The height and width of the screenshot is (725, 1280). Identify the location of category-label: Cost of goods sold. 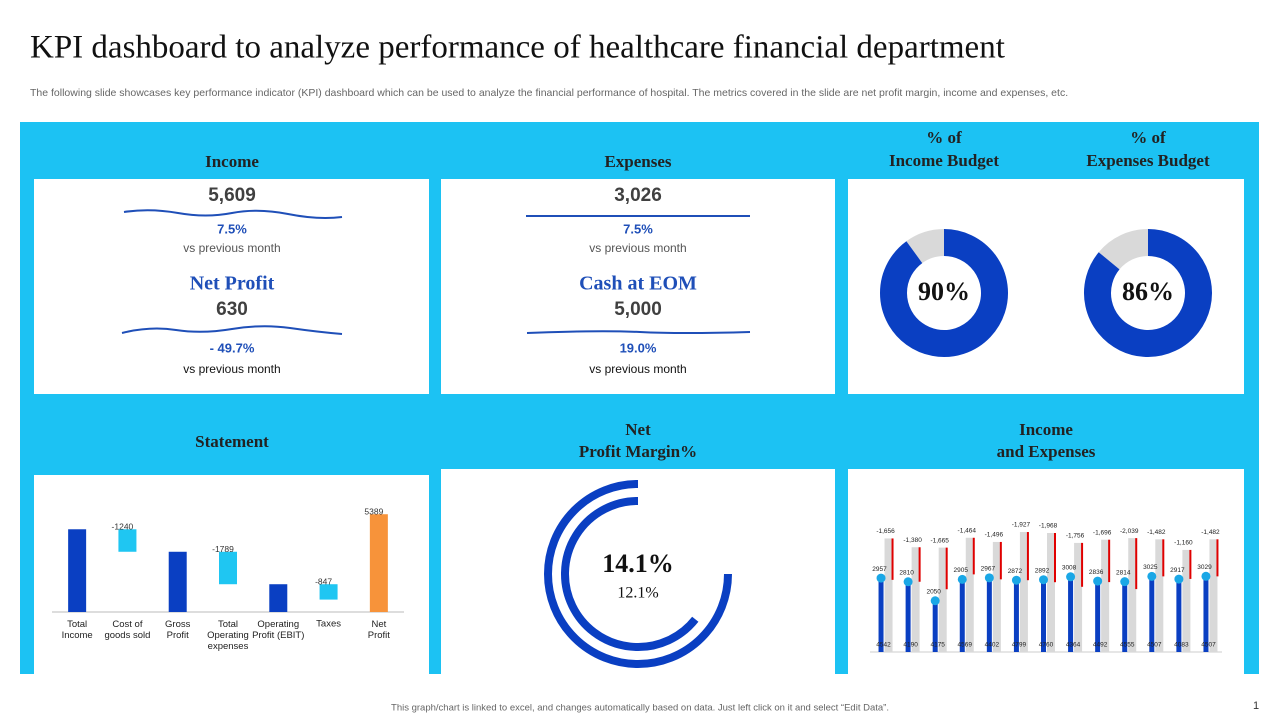
(127, 630).